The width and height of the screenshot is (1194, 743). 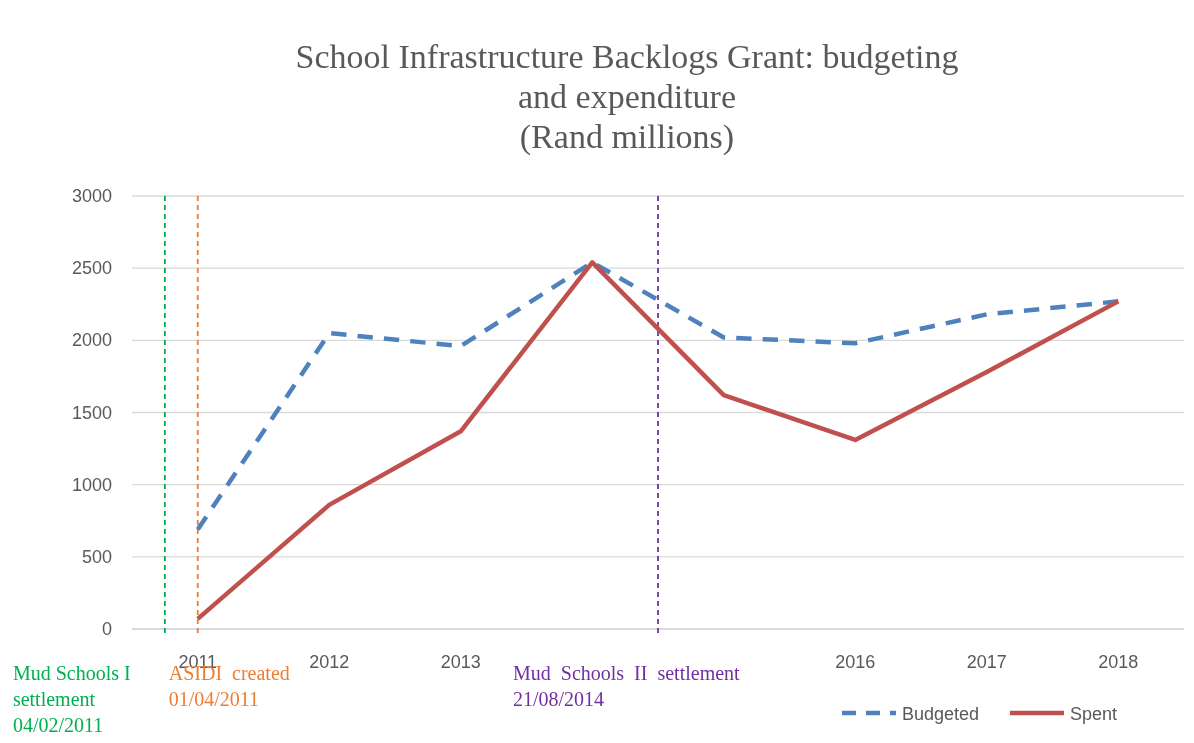 I want to click on y-tick-label: 0, so click(x=106, y=629).